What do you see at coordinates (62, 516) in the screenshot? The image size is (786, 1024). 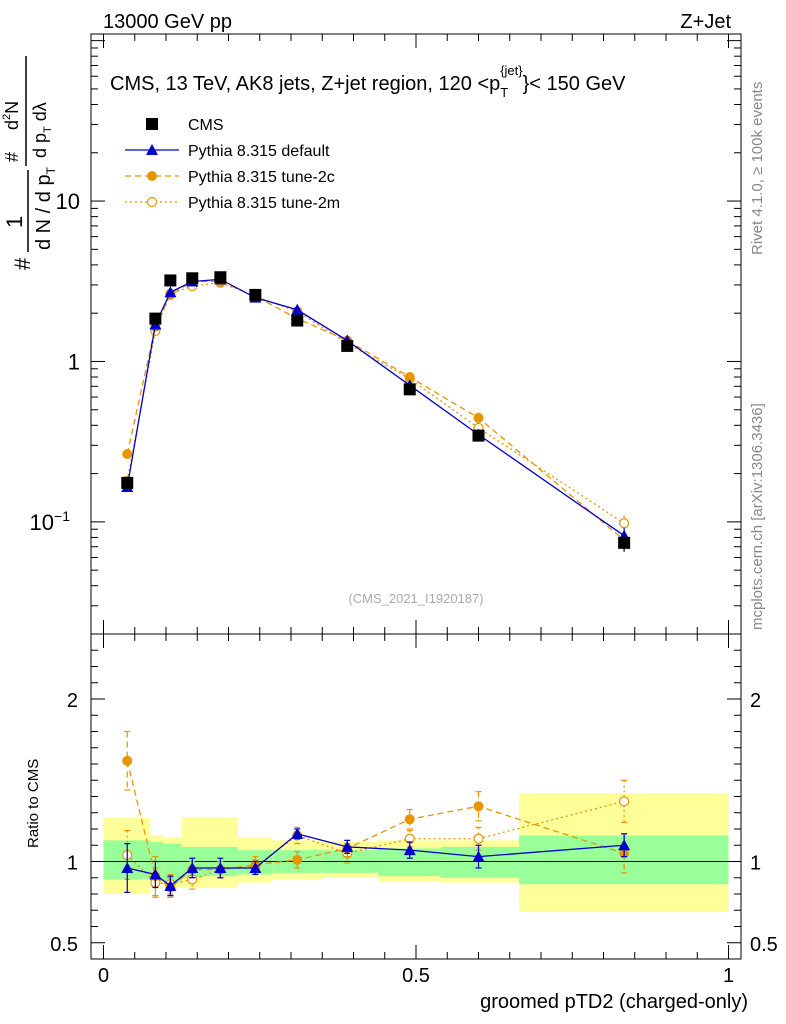 I see `y-tick-label-exp: −1` at bounding box center [62, 516].